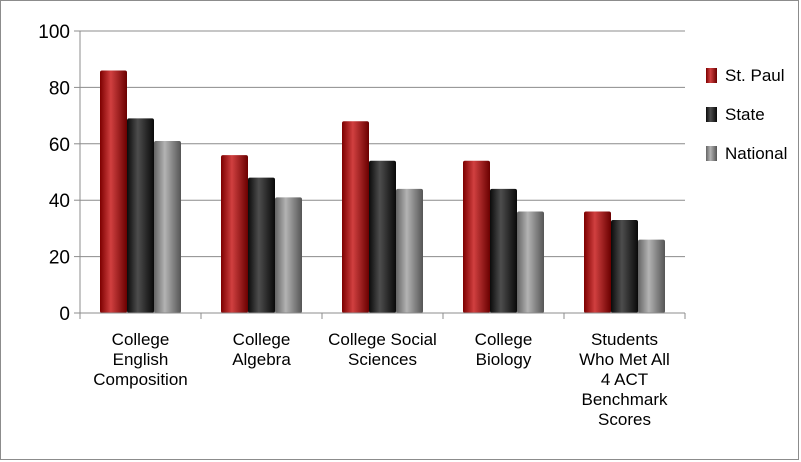  Describe the element at coordinates (382, 339) in the screenshot. I see `x-category-label: College Social` at that location.